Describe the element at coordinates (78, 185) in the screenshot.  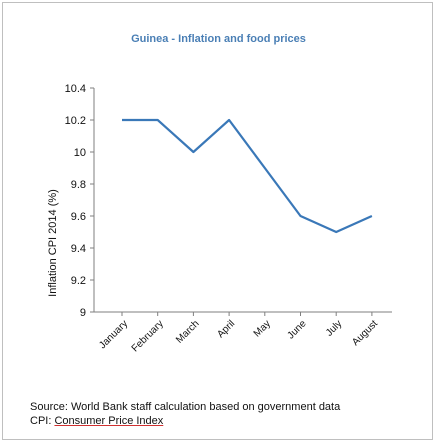
I see `y-tick-label: 9.8` at that location.